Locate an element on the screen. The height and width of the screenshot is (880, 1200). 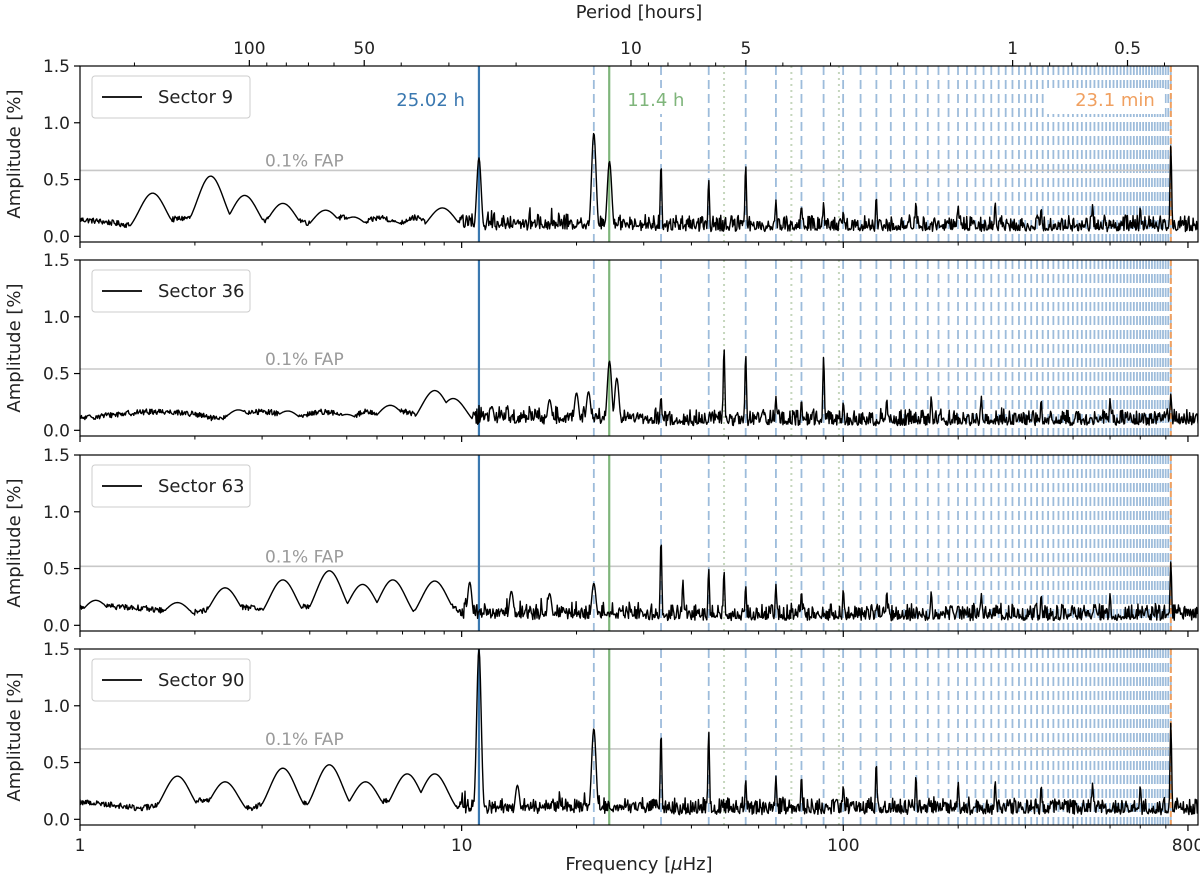
legend: Sector 63 is located at coordinates (171, 486).